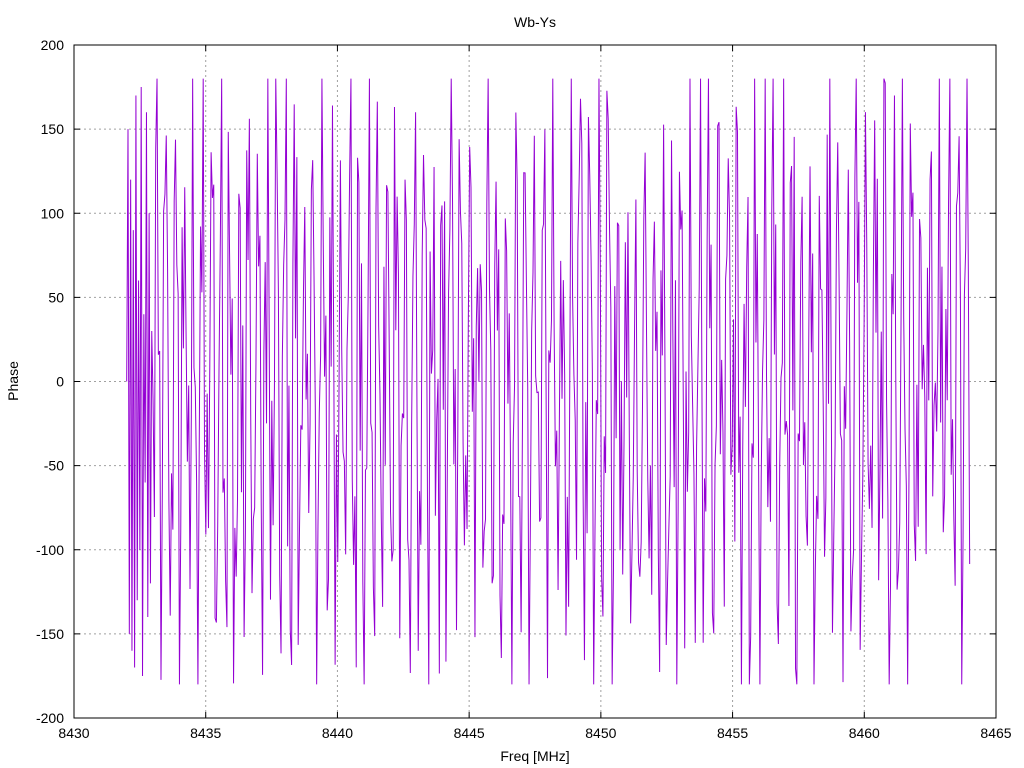  What do you see at coordinates (205, 733) in the screenshot?
I see `x-tick-label: 8435` at bounding box center [205, 733].